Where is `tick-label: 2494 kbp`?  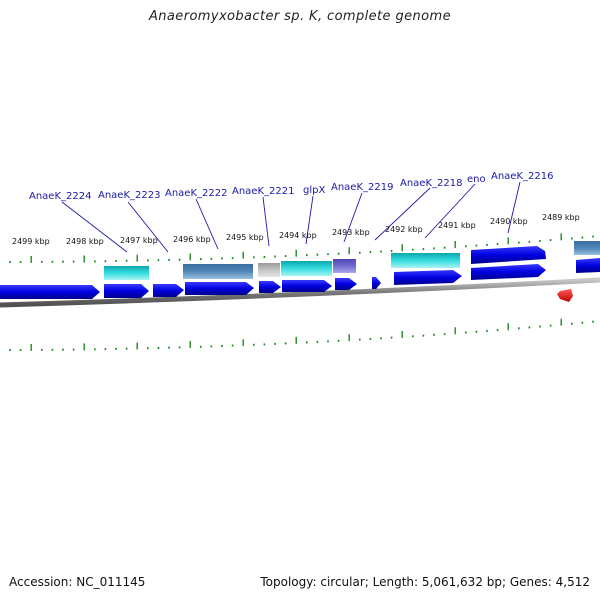
tick-label: 2494 kbp is located at coordinates (298, 235).